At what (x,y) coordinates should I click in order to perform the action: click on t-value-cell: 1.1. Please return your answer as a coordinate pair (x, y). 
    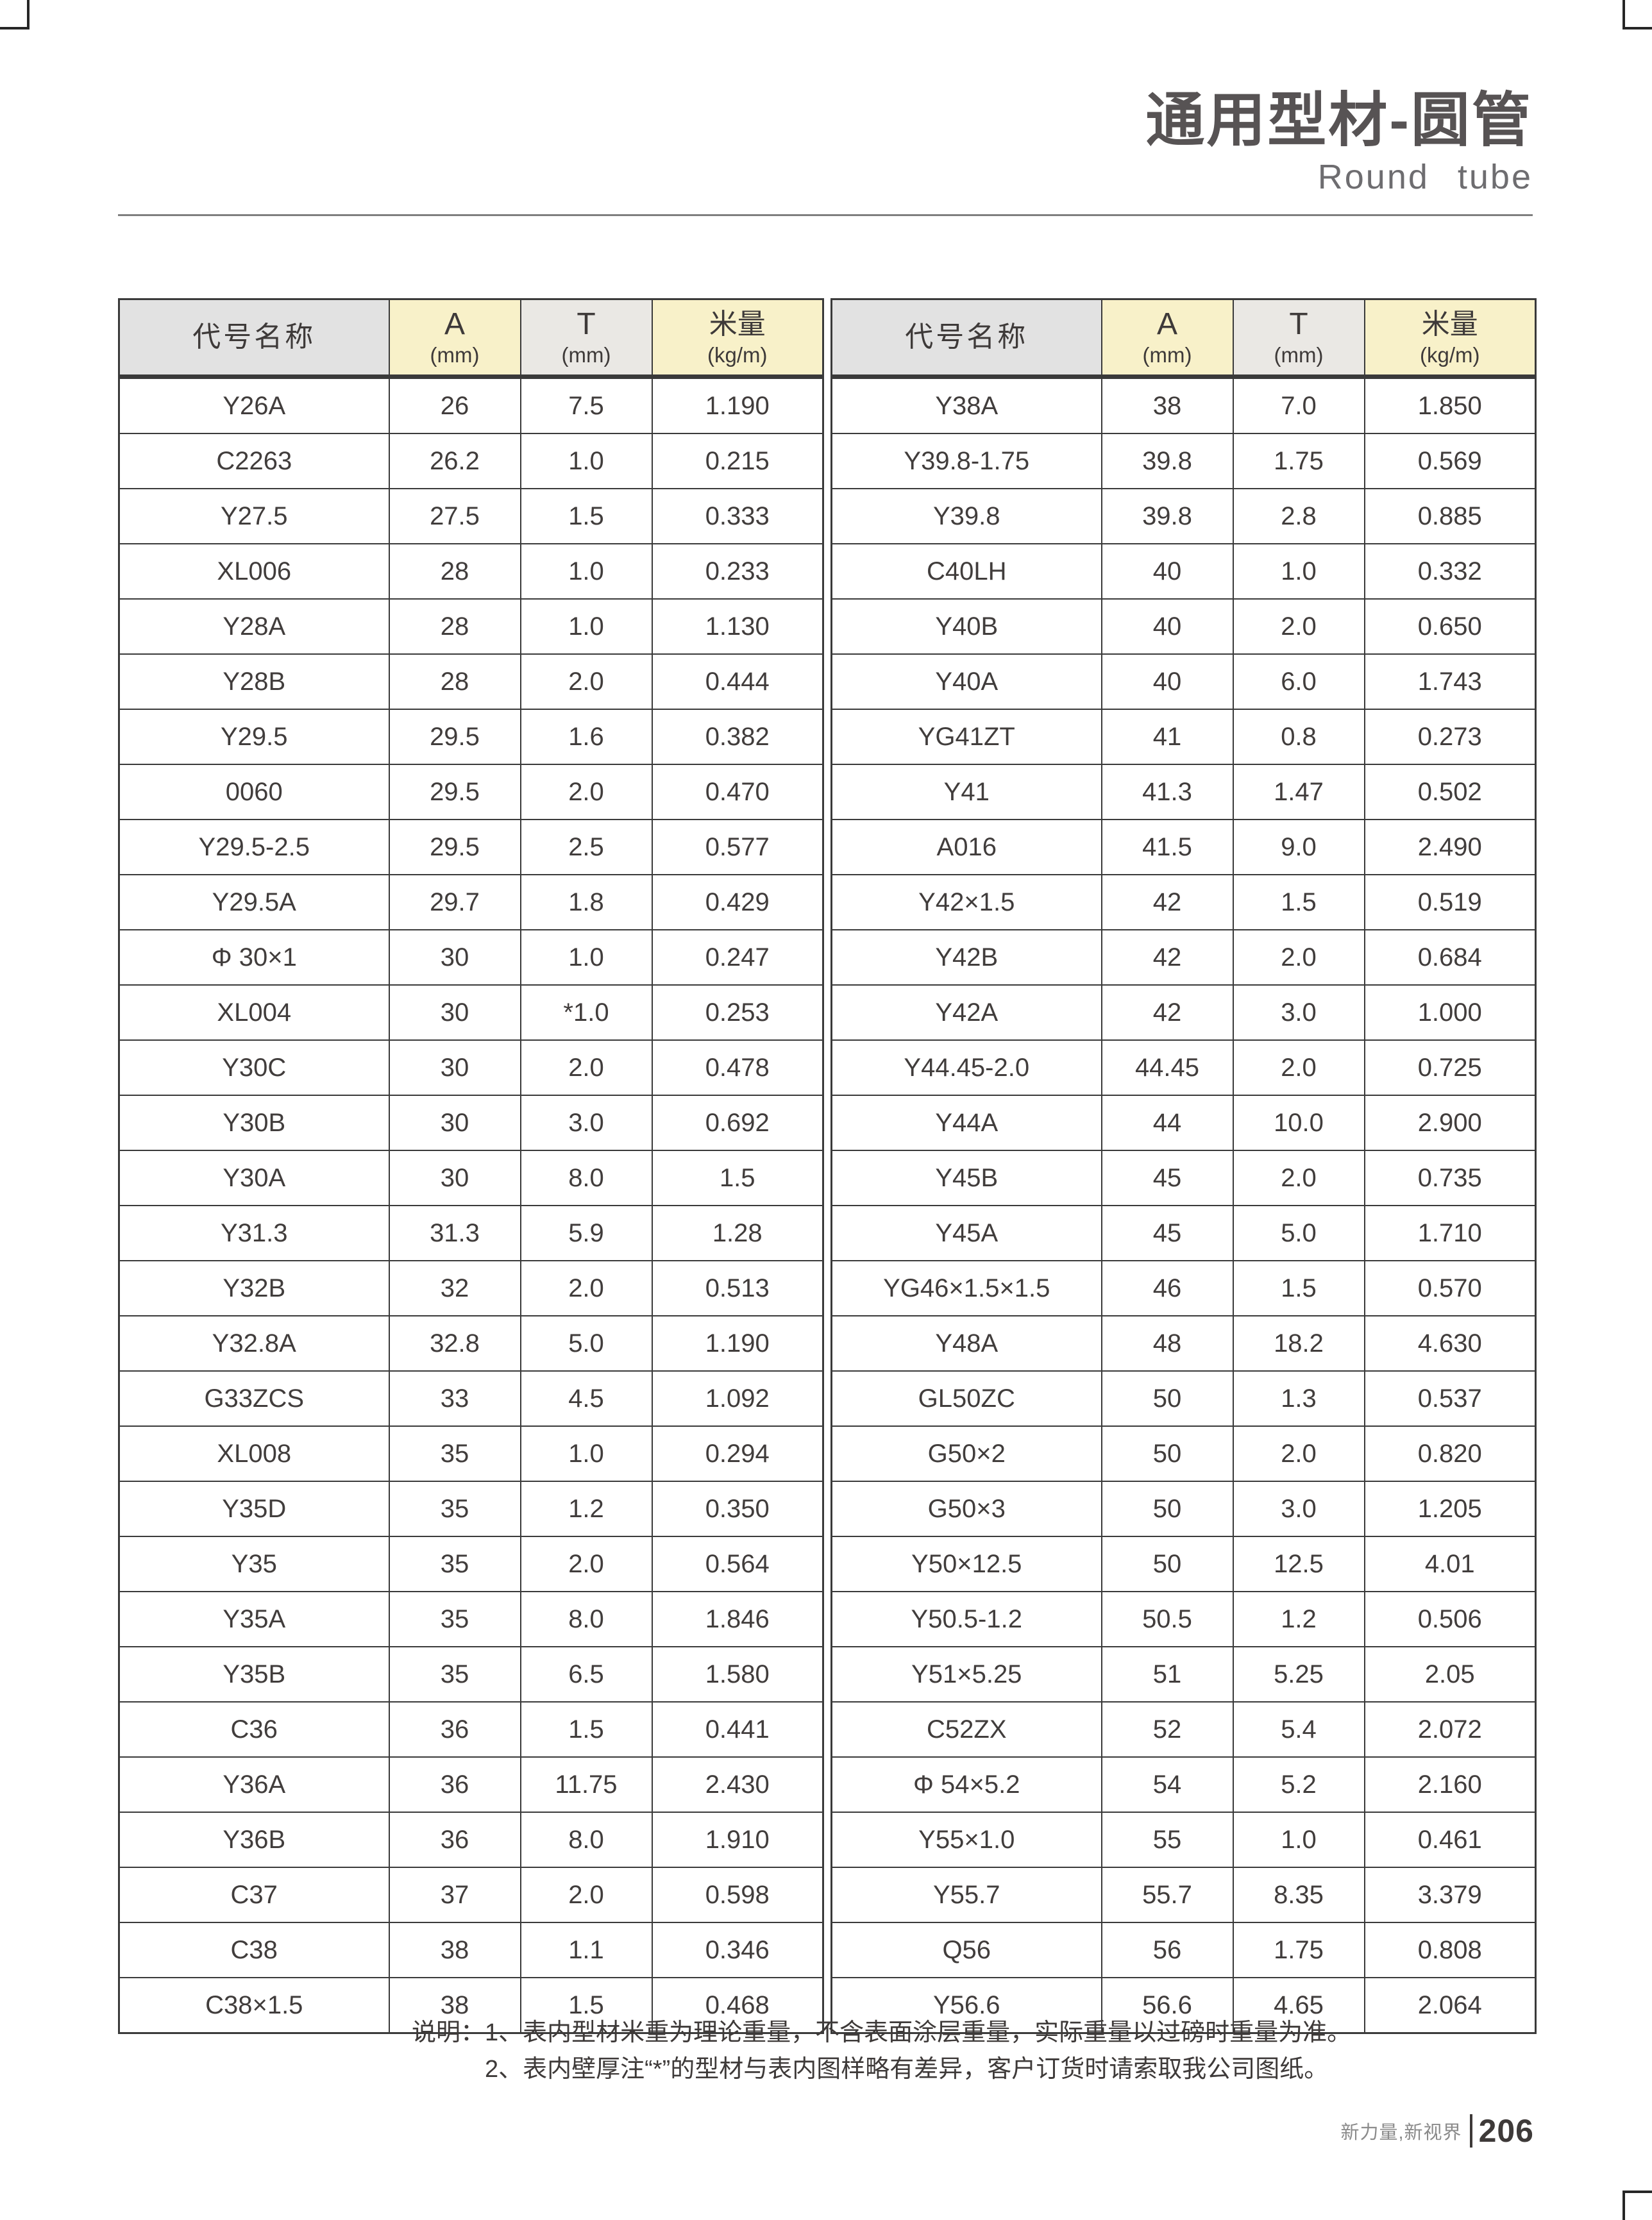
    Looking at the image, I should click on (586, 1950).